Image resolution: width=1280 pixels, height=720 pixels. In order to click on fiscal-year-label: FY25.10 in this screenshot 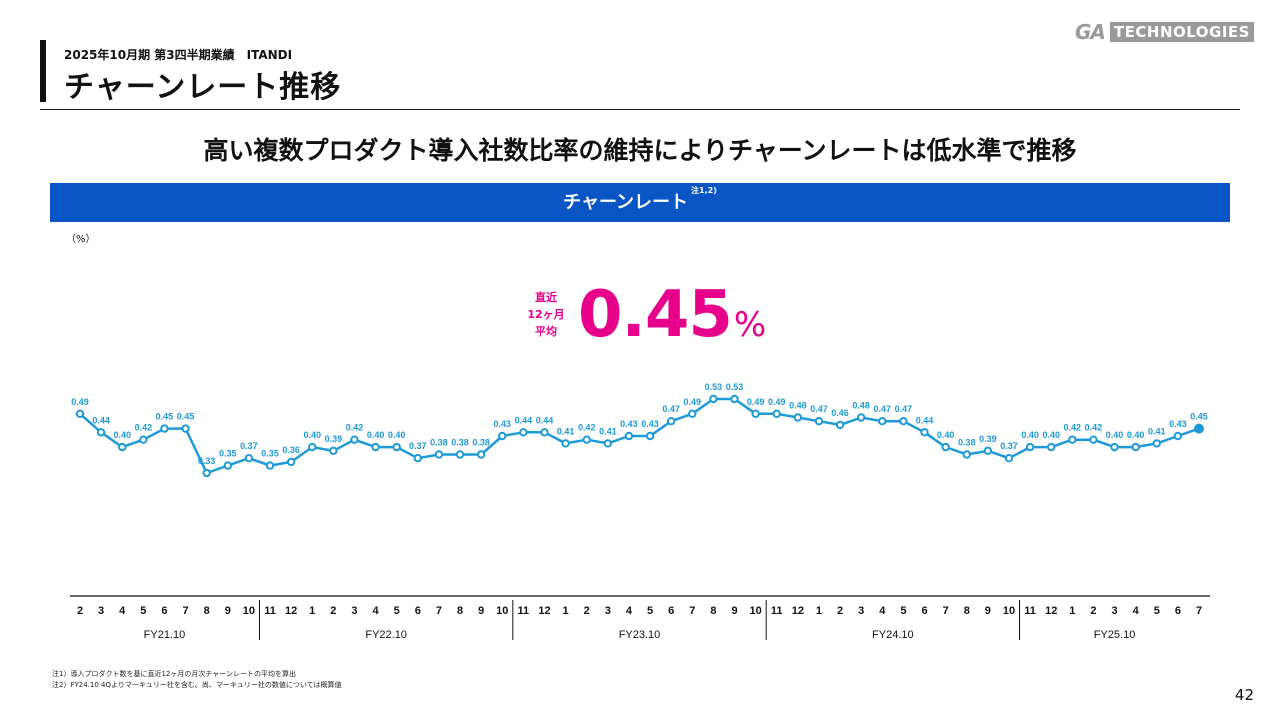, I will do `click(1115, 635)`.